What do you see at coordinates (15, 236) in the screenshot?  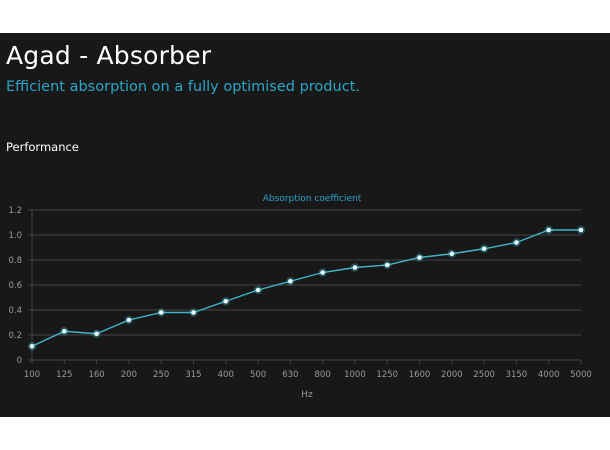 I see `y-tick-label: 1.0` at bounding box center [15, 236].